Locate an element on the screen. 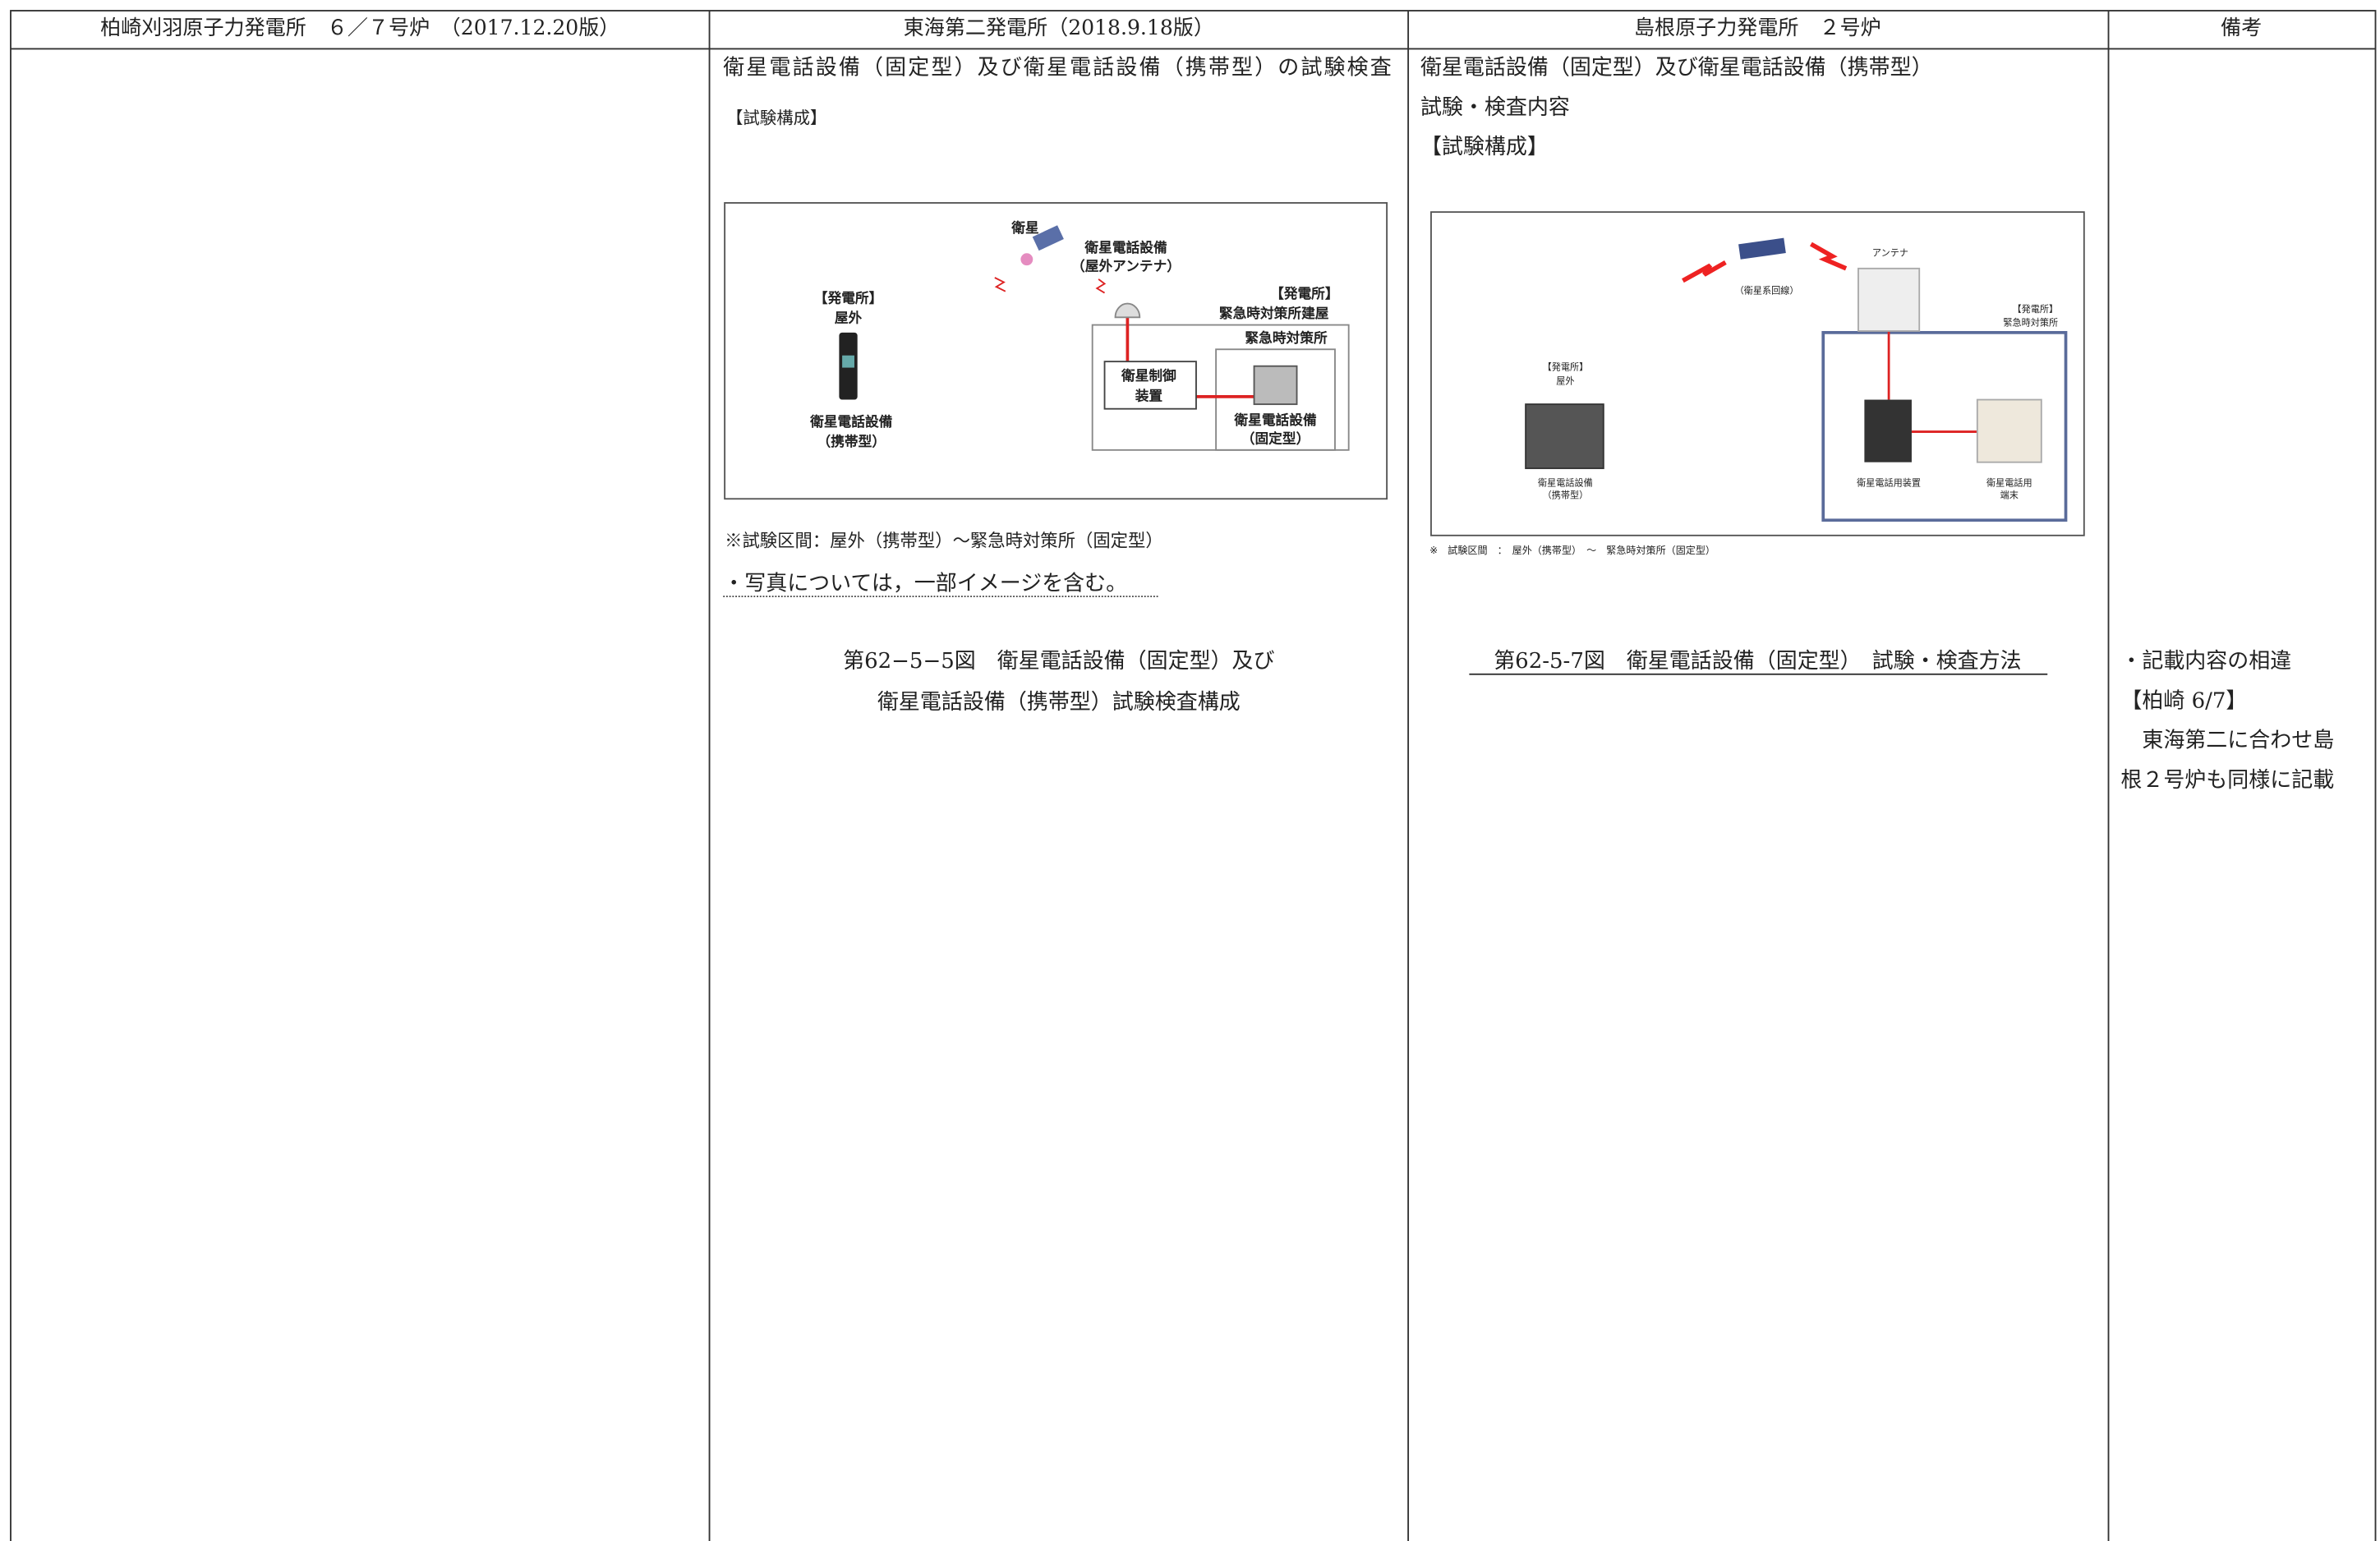 The height and width of the screenshot is (1541, 2380). title: 衛星電話設備（固定型）及び衛星電話設備（携帯型）の試験検査 is located at coordinates (1057, 68).